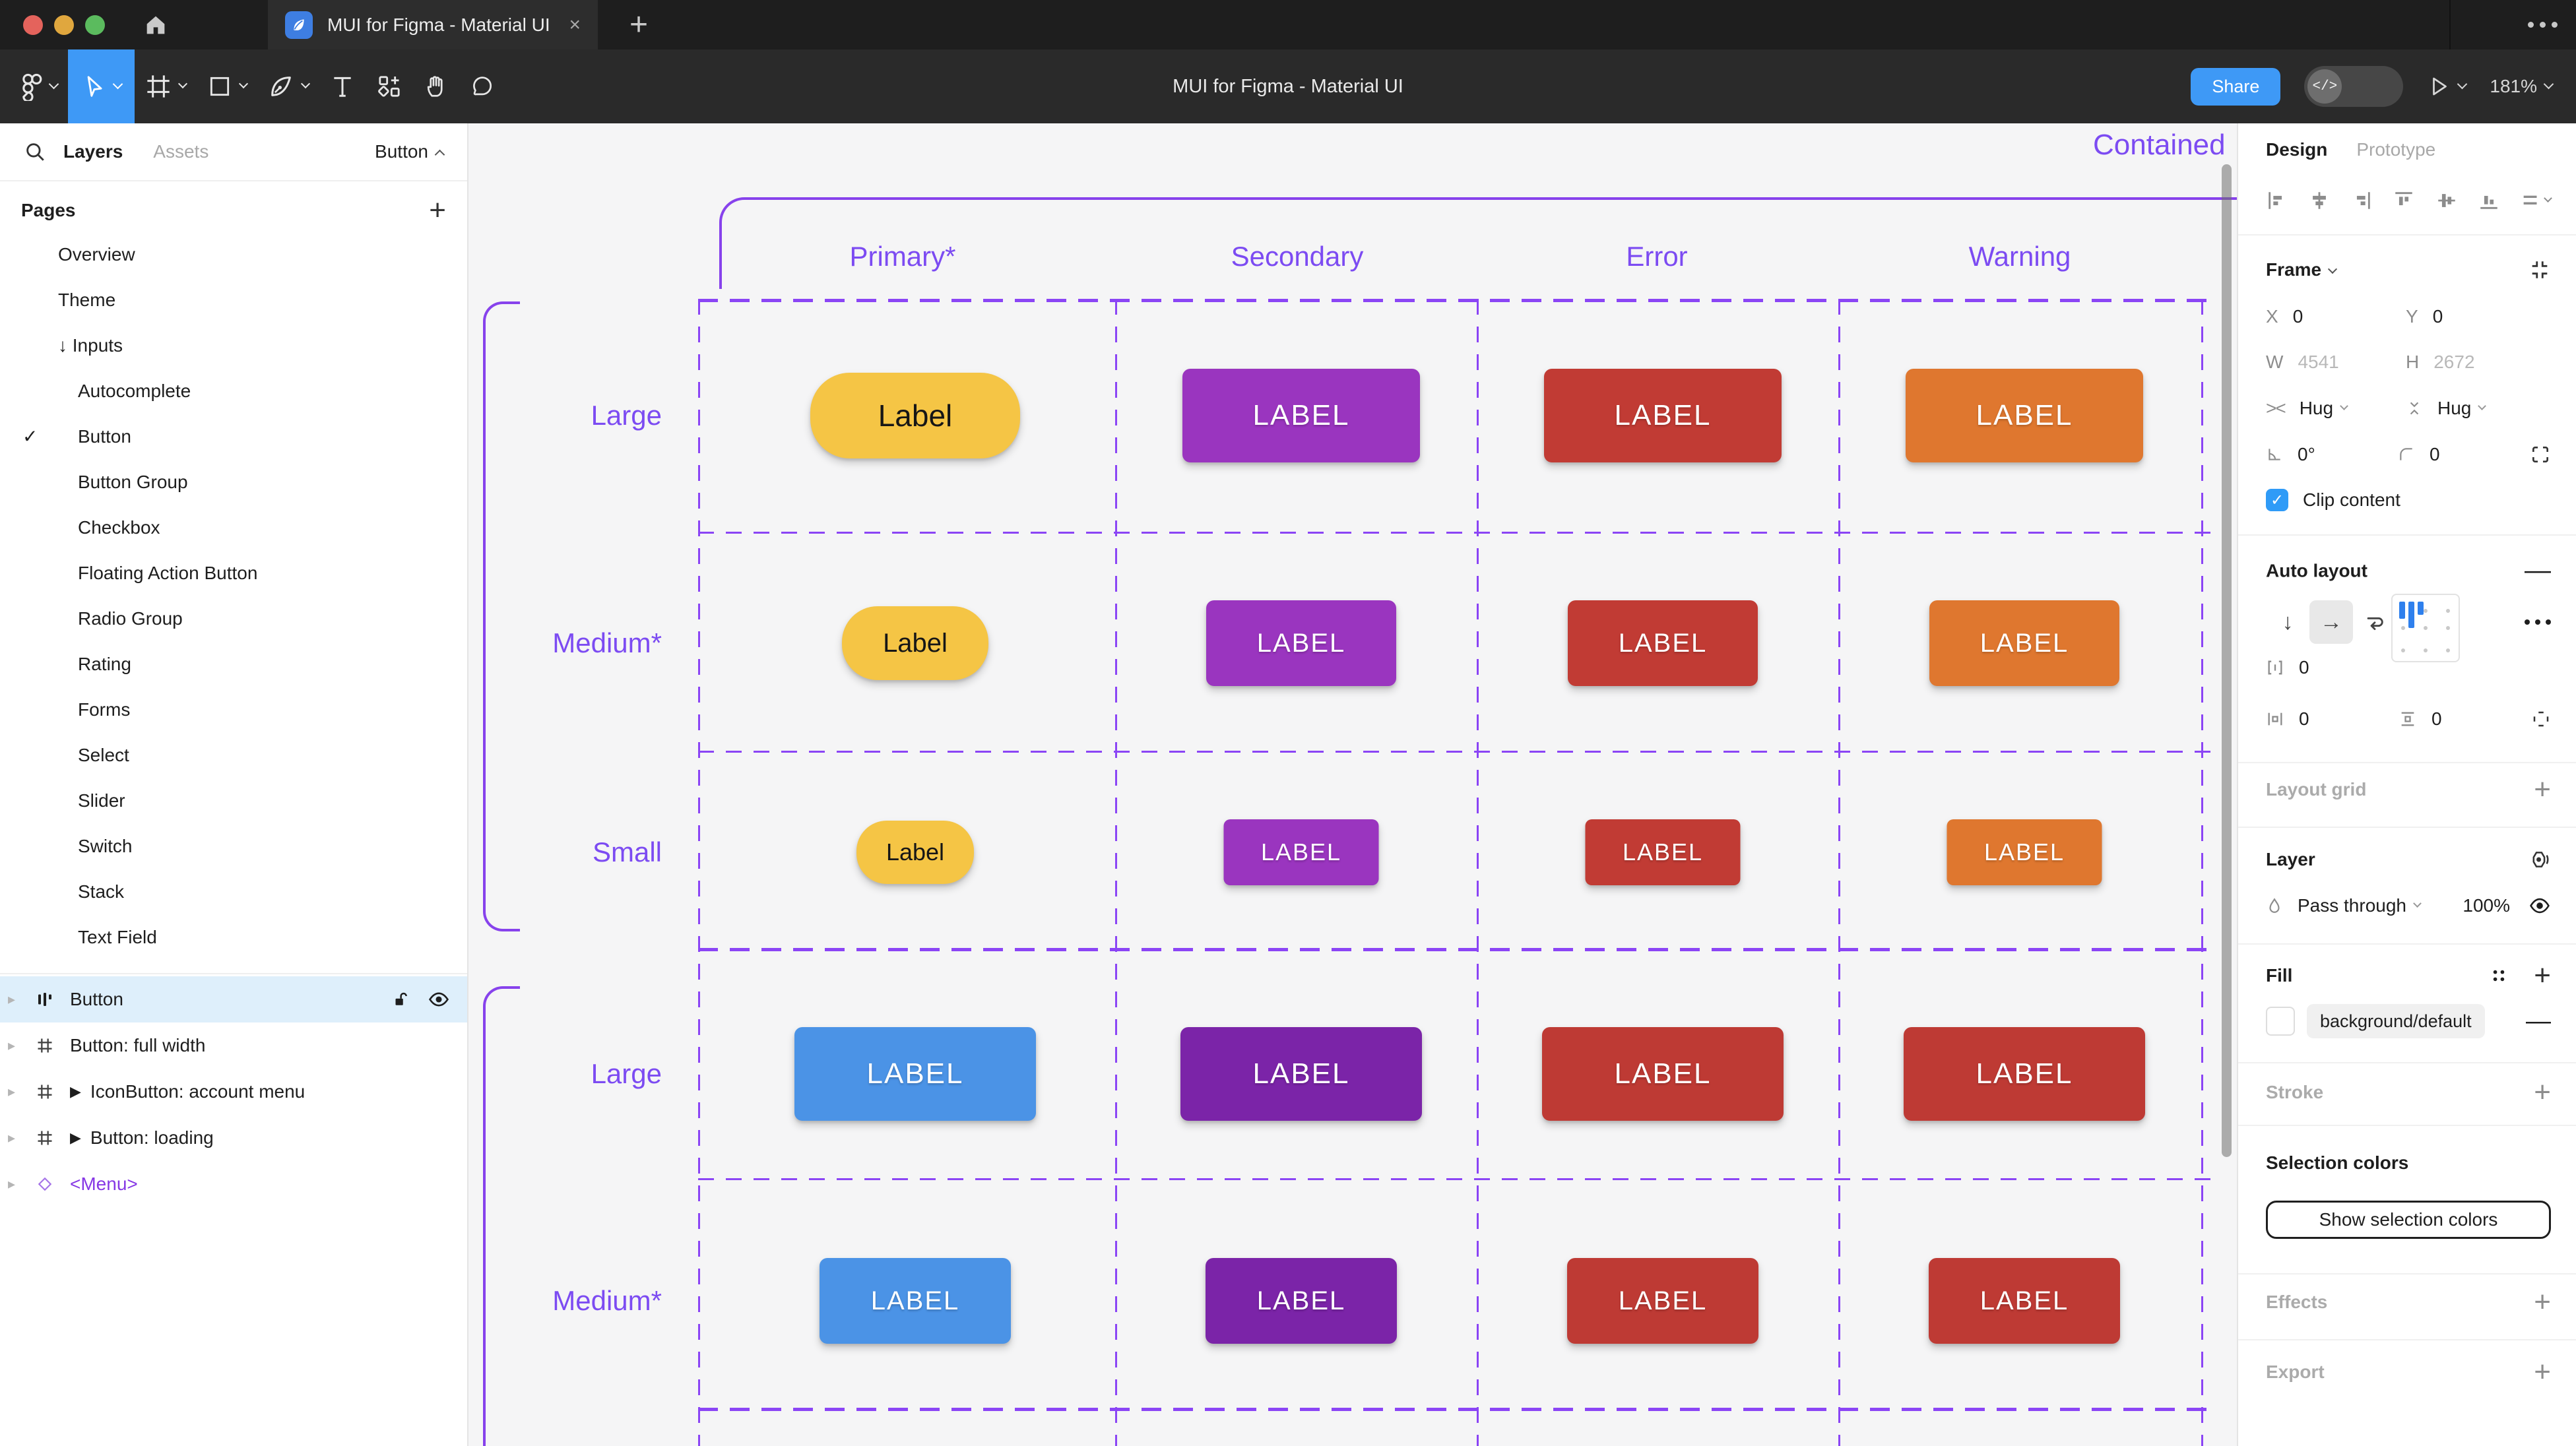  What do you see at coordinates (2486, 905) in the screenshot?
I see `opacity-field: 100%` at bounding box center [2486, 905].